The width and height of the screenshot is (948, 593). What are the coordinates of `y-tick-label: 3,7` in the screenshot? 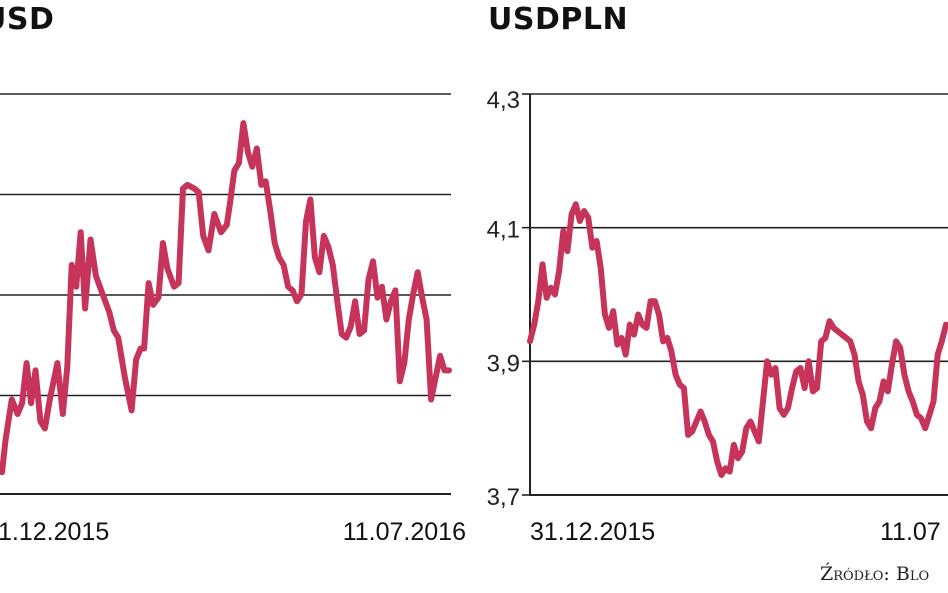 It's located at (503, 497).